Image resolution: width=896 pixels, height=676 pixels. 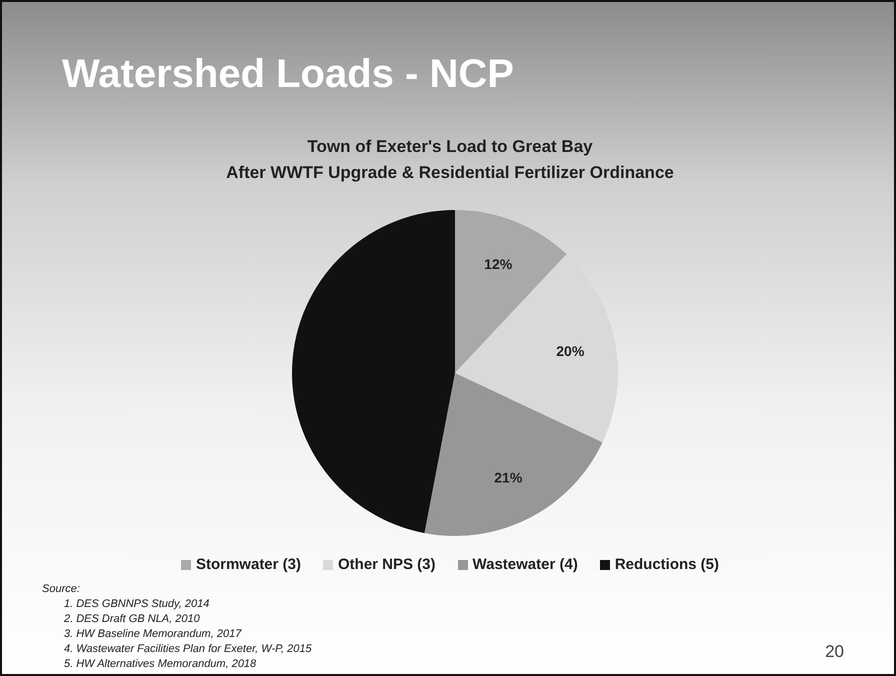 I want to click on data-label: 21%, so click(x=508, y=478).